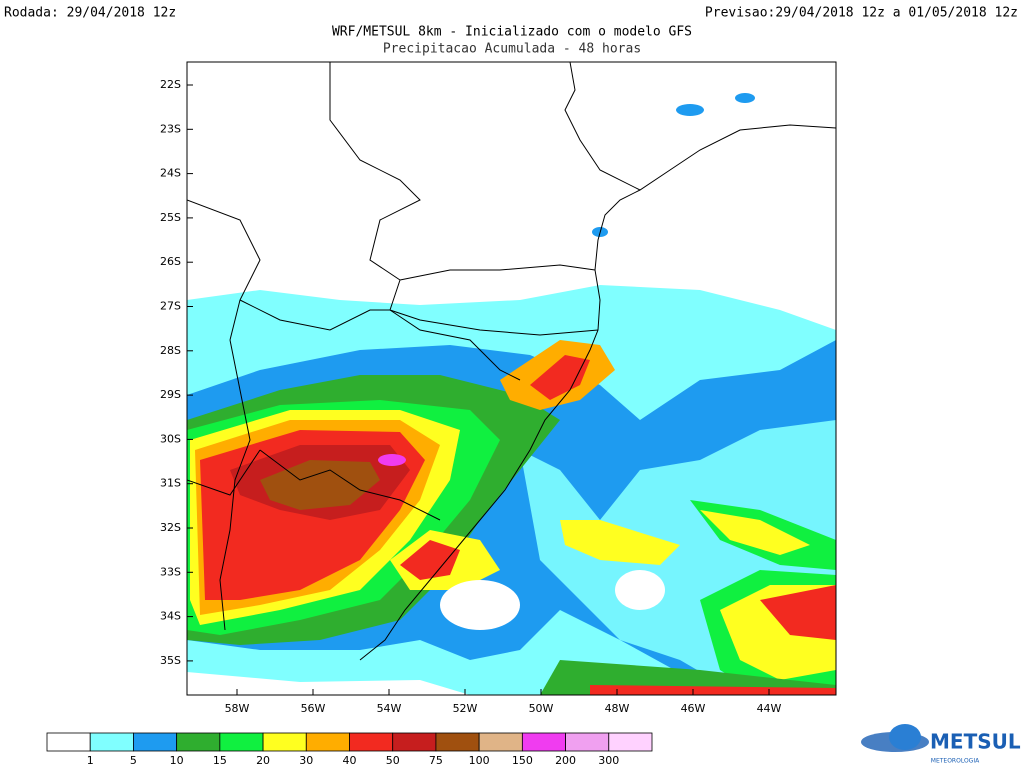  What do you see at coordinates (170, 306) in the screenshot?
I see `lat-label: 27S` at bounding box center [170, 306].